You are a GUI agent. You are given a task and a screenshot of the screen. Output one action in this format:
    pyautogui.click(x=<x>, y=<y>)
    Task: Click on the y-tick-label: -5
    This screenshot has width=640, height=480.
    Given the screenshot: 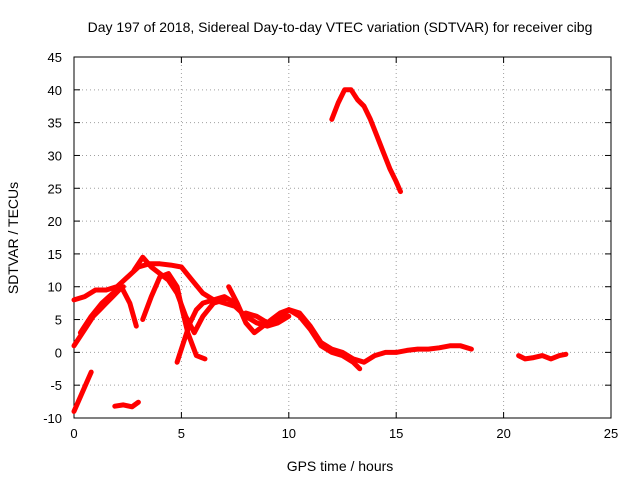 What is the action you would take?
    pyautogui.click(x=56, y=385)
    